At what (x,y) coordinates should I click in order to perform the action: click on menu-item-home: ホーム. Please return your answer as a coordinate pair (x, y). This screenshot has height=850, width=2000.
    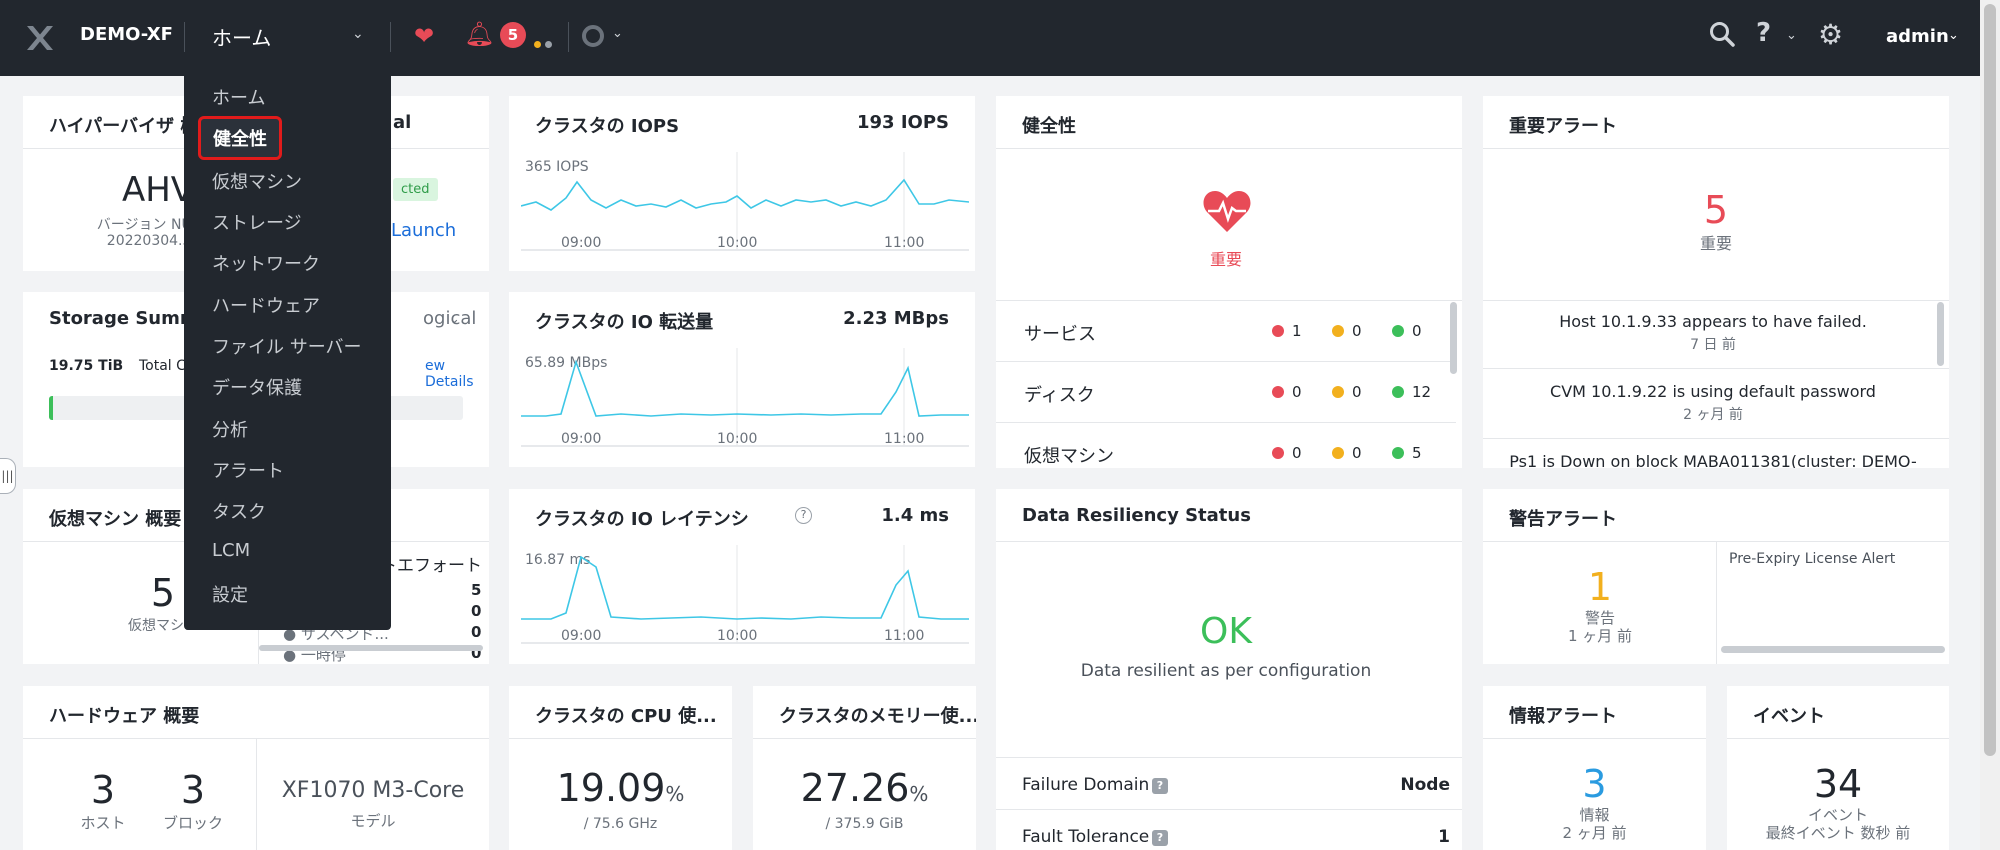
    Looking at the image, I should click on (239, 98).